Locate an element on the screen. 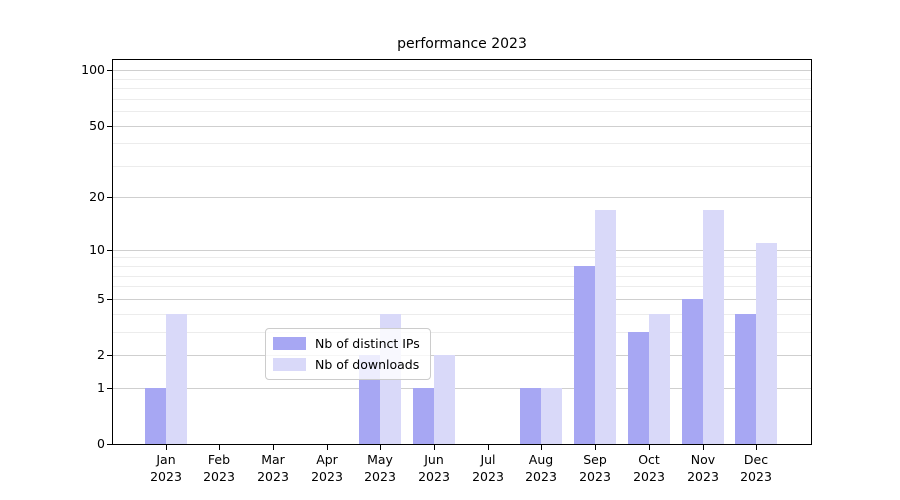 The height and width of the screenshot is (500, 900). y-tick-label: 2 is located at coordinates (101, 354).